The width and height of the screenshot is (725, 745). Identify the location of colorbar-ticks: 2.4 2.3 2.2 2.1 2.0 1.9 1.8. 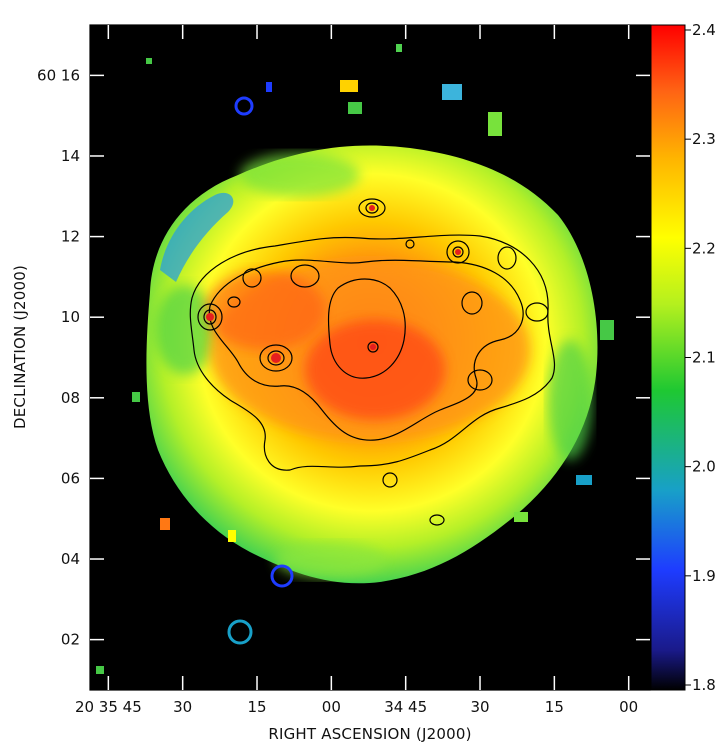
(700, 357).